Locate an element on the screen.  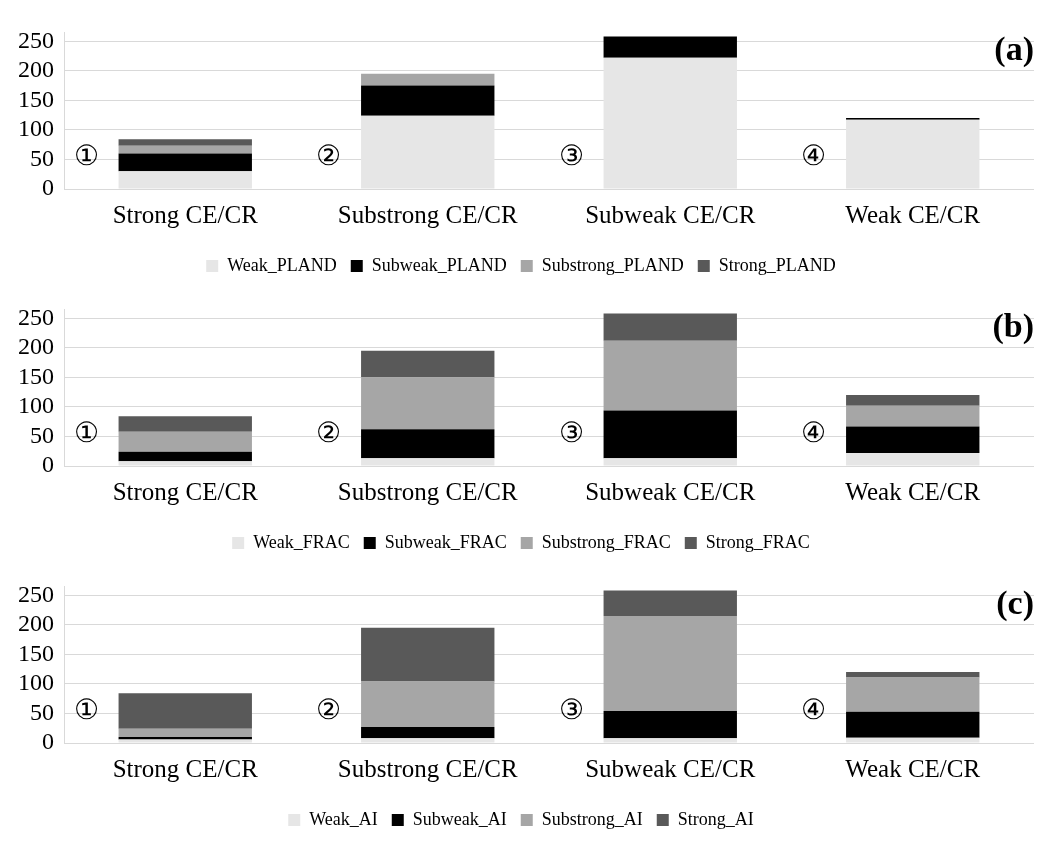
chart-title: (a) is located at coordinates (1014, 49).